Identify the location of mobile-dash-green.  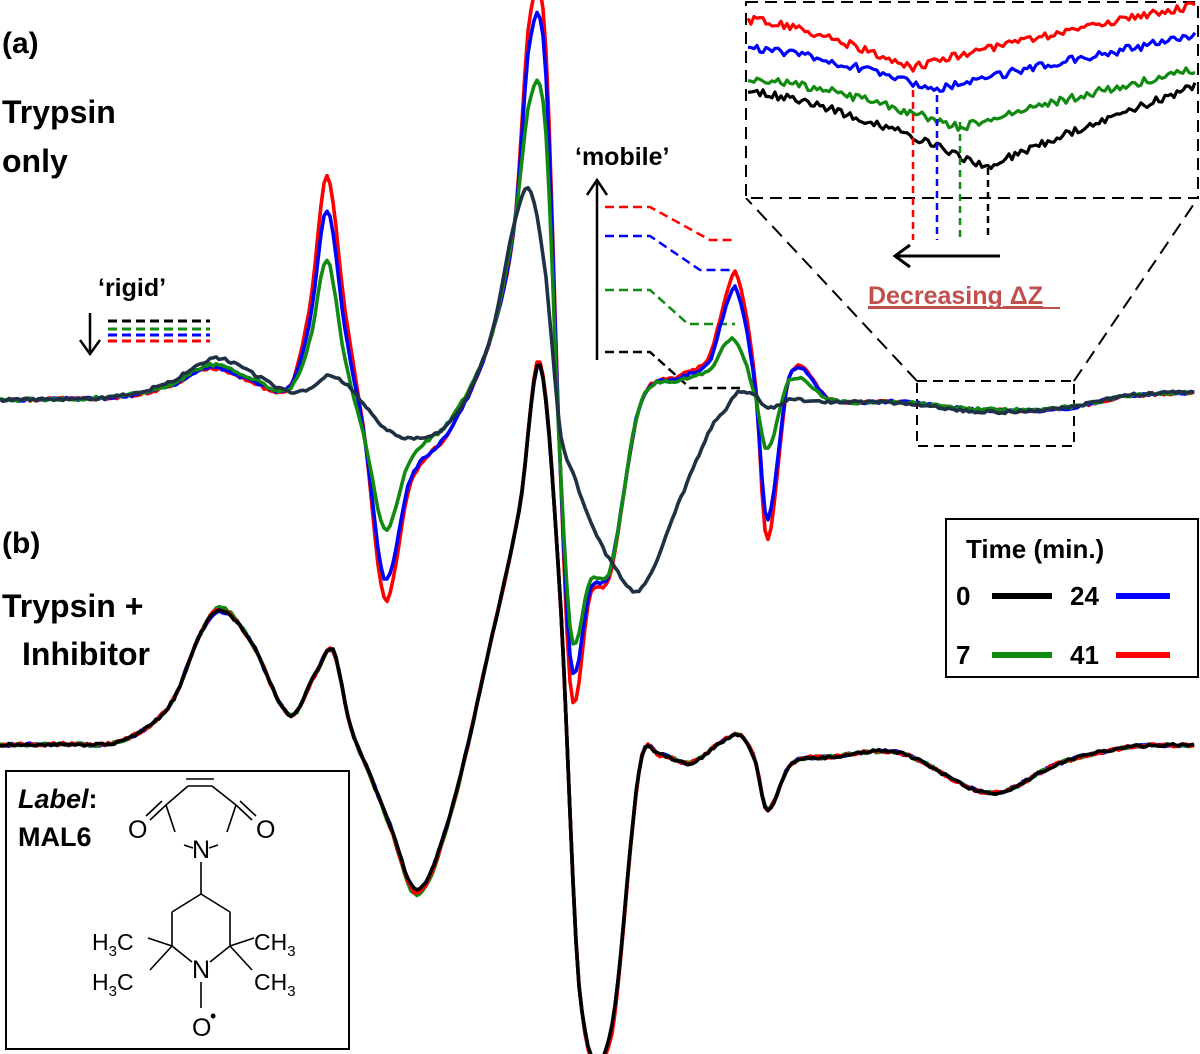
(670, 307).